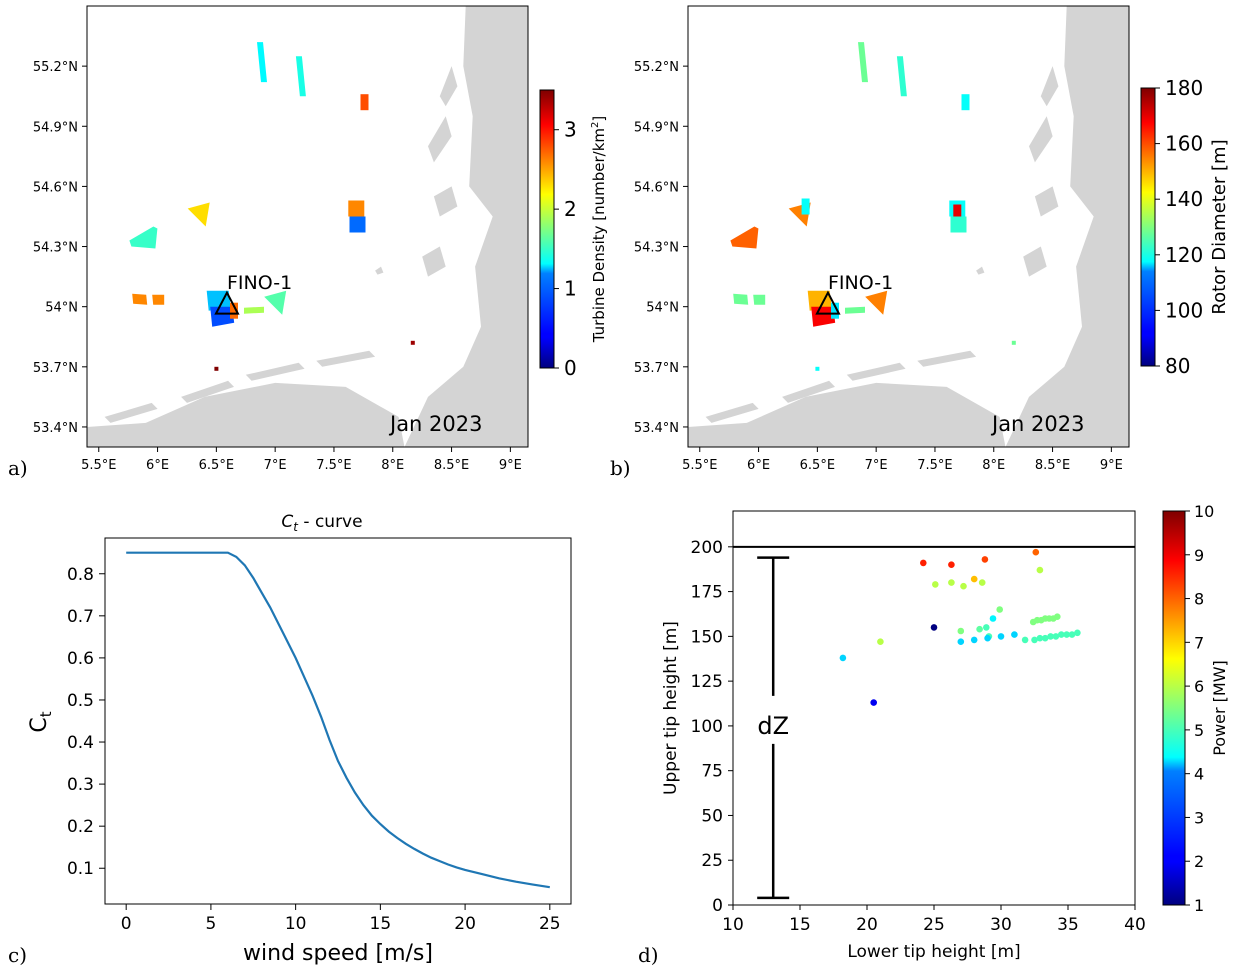 The width and height of the screenshot is (1245, 970). What do you see at coordinates (712, 816) in the screenshot?
I see `y-tick-label: 50` at bounding box center [712, 816].